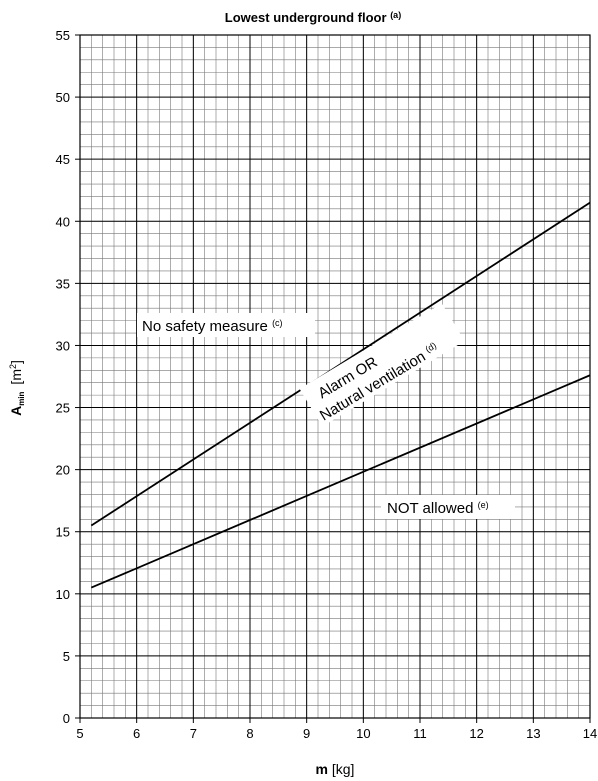 The image size is (598, 781). I want to click on y-tick-label: 50, so click(63, 97).